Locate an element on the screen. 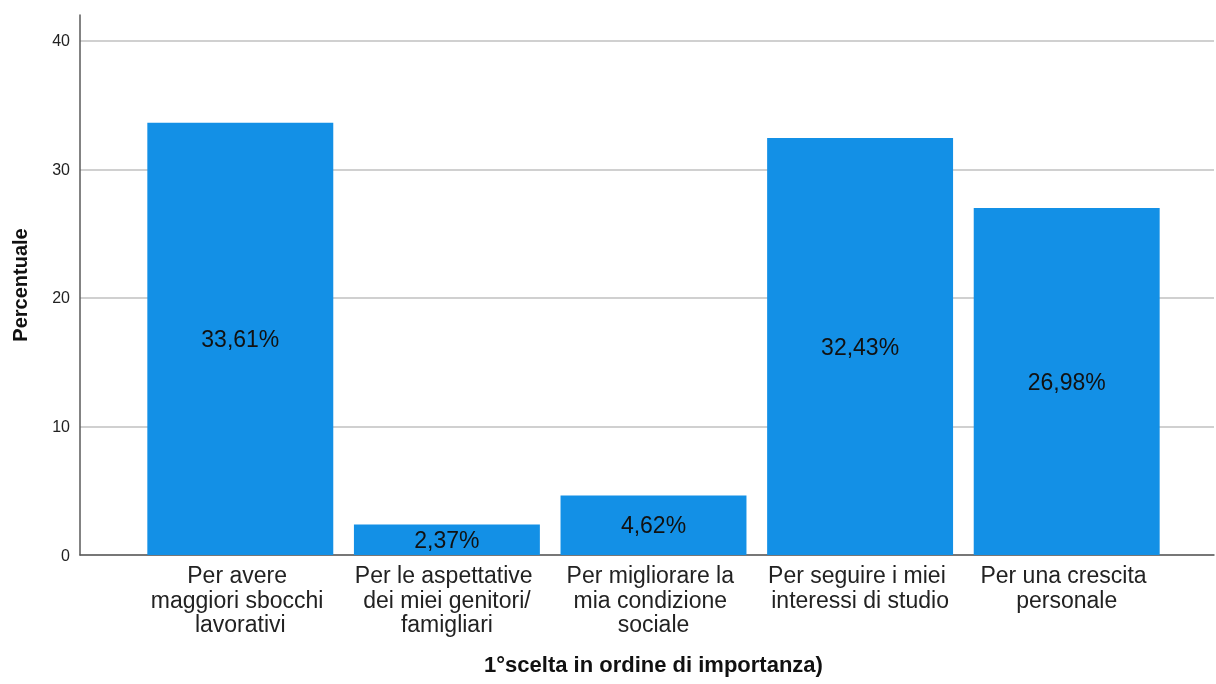  data-label: 33,61% is located at coordinates (240, 338).